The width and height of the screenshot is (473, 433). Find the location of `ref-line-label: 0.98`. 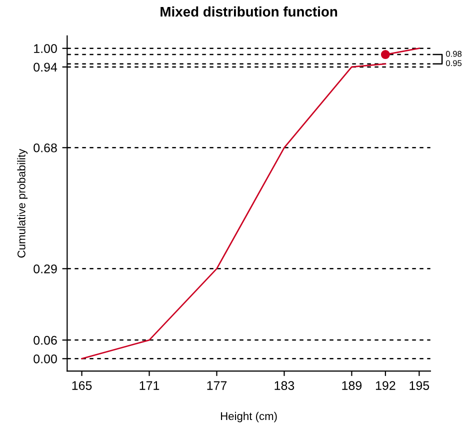

ref-line-label: 0.98 is located at coordinates (454, 53).